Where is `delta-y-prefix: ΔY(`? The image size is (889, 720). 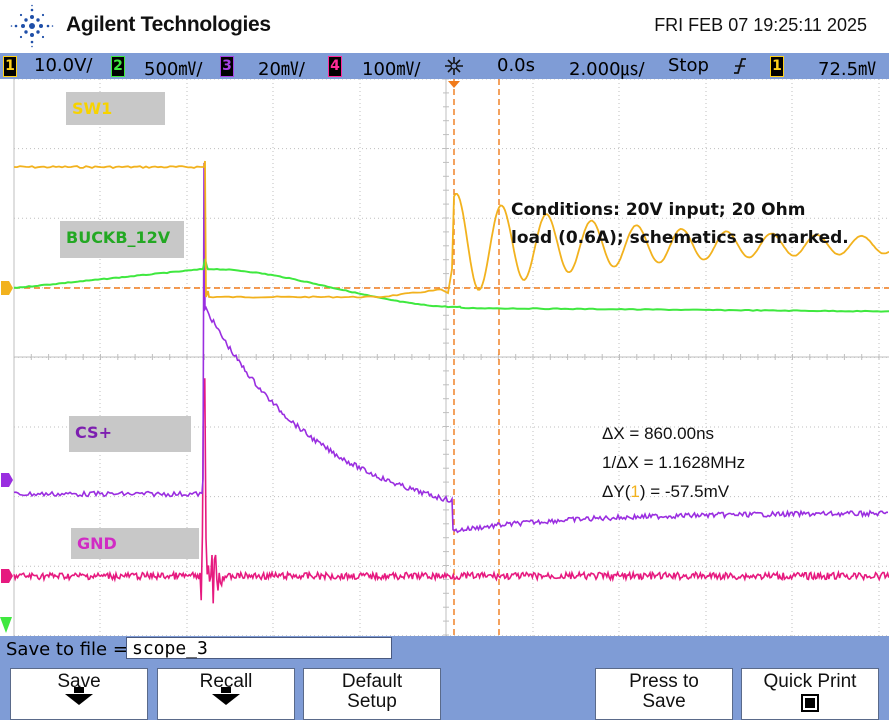 delta-y-prefix: ΔY( is located at coordinates (616, 491).